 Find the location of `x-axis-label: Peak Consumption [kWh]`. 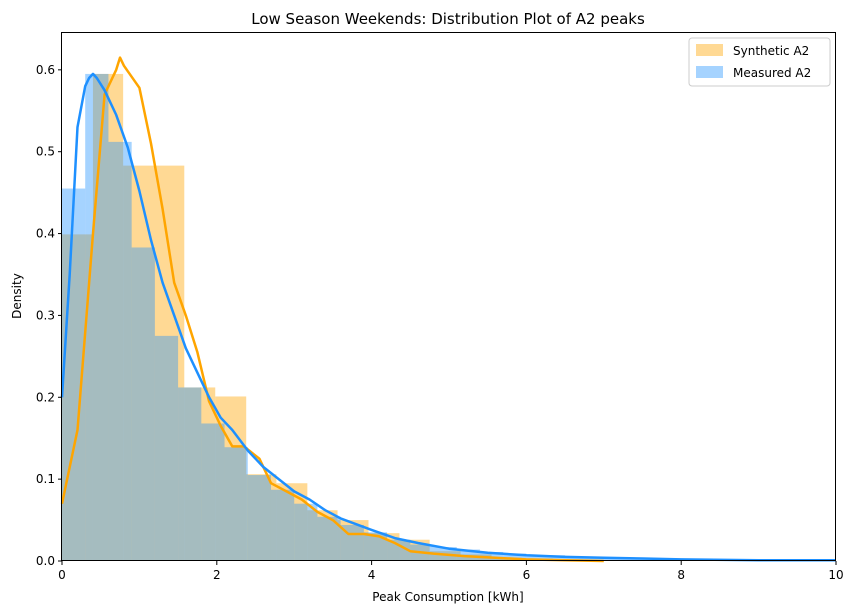

x-axis-label: Peak Consumption [kWh] is located at coordinates (447, 597).